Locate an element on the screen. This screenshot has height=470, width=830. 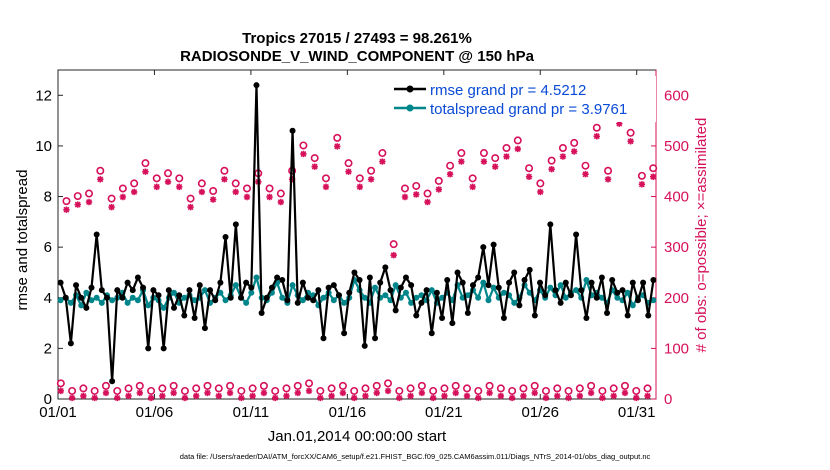
y-right-tick-label: 300 is located at coordinates (676, 247).